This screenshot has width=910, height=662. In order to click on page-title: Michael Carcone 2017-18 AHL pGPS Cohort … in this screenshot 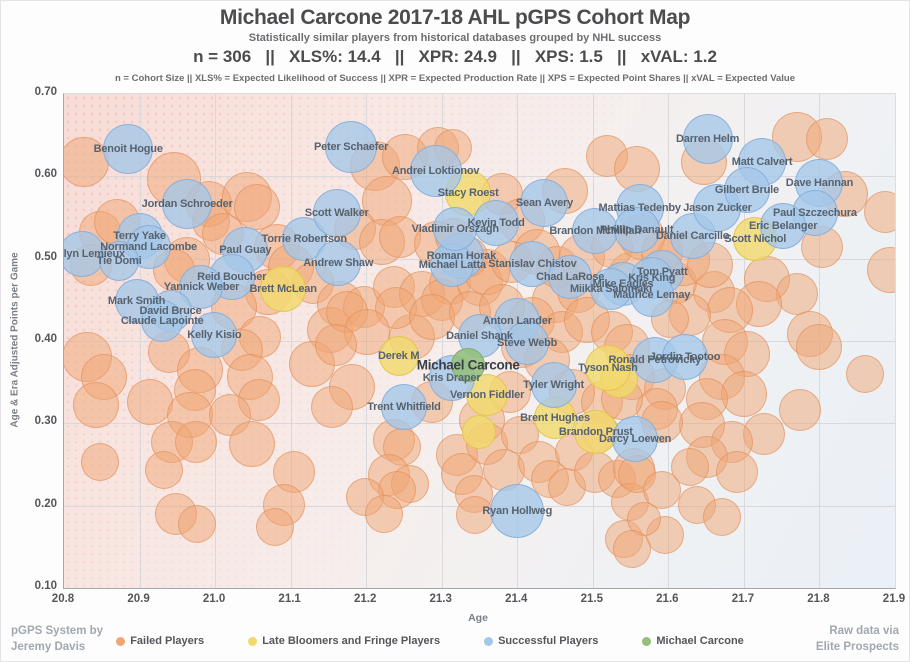, I will do `click(455, 17)`.